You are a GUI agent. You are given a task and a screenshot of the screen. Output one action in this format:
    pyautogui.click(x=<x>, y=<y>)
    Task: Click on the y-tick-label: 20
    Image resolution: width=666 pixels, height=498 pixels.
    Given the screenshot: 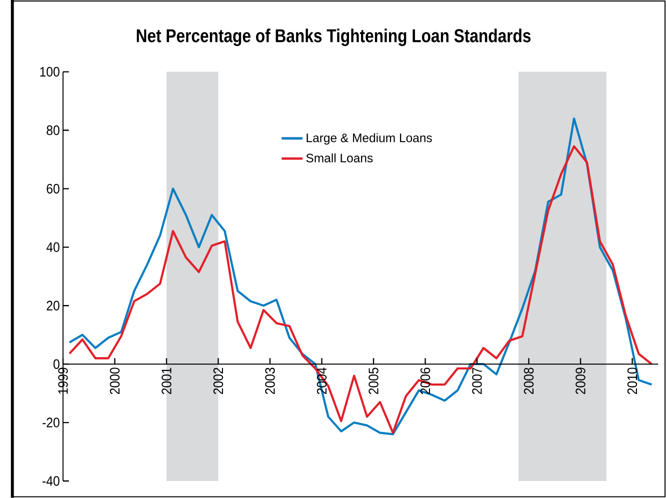 What is the action you would take?
    pyautogui.click(x=53, y=305)
    